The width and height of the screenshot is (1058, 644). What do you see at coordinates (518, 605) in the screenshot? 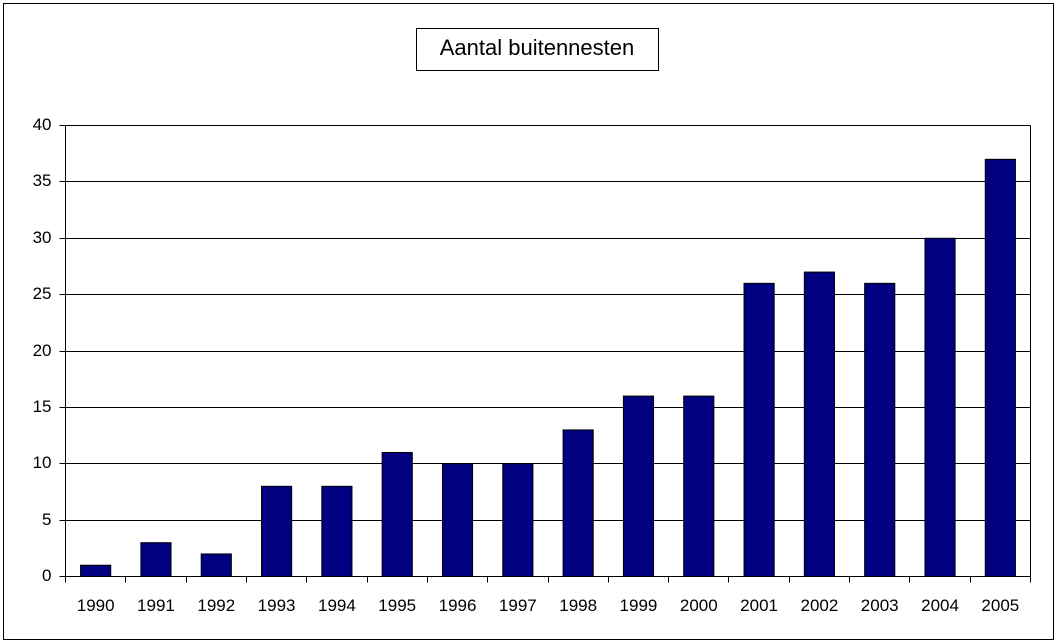
I see `x-tick-label: 1997` at bounding box center [518, 605].